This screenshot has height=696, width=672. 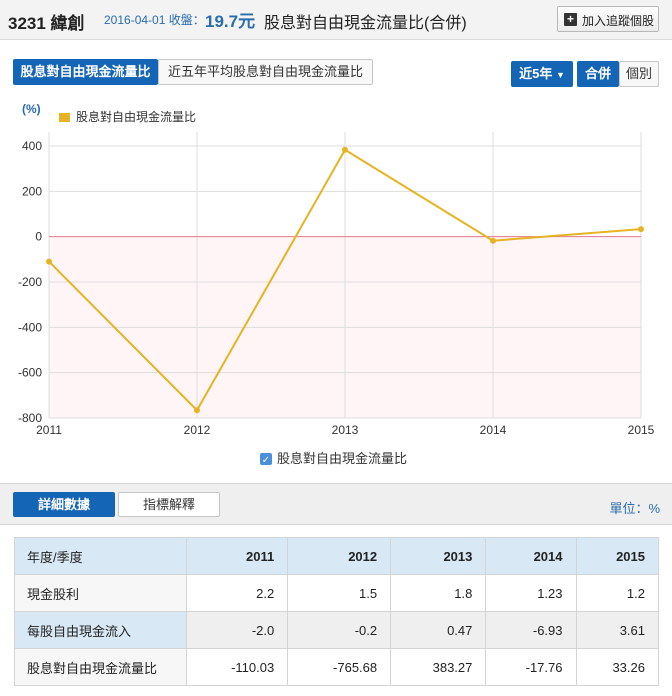 I want to click on table-cell: -110.03, so click(x=237, y=667).